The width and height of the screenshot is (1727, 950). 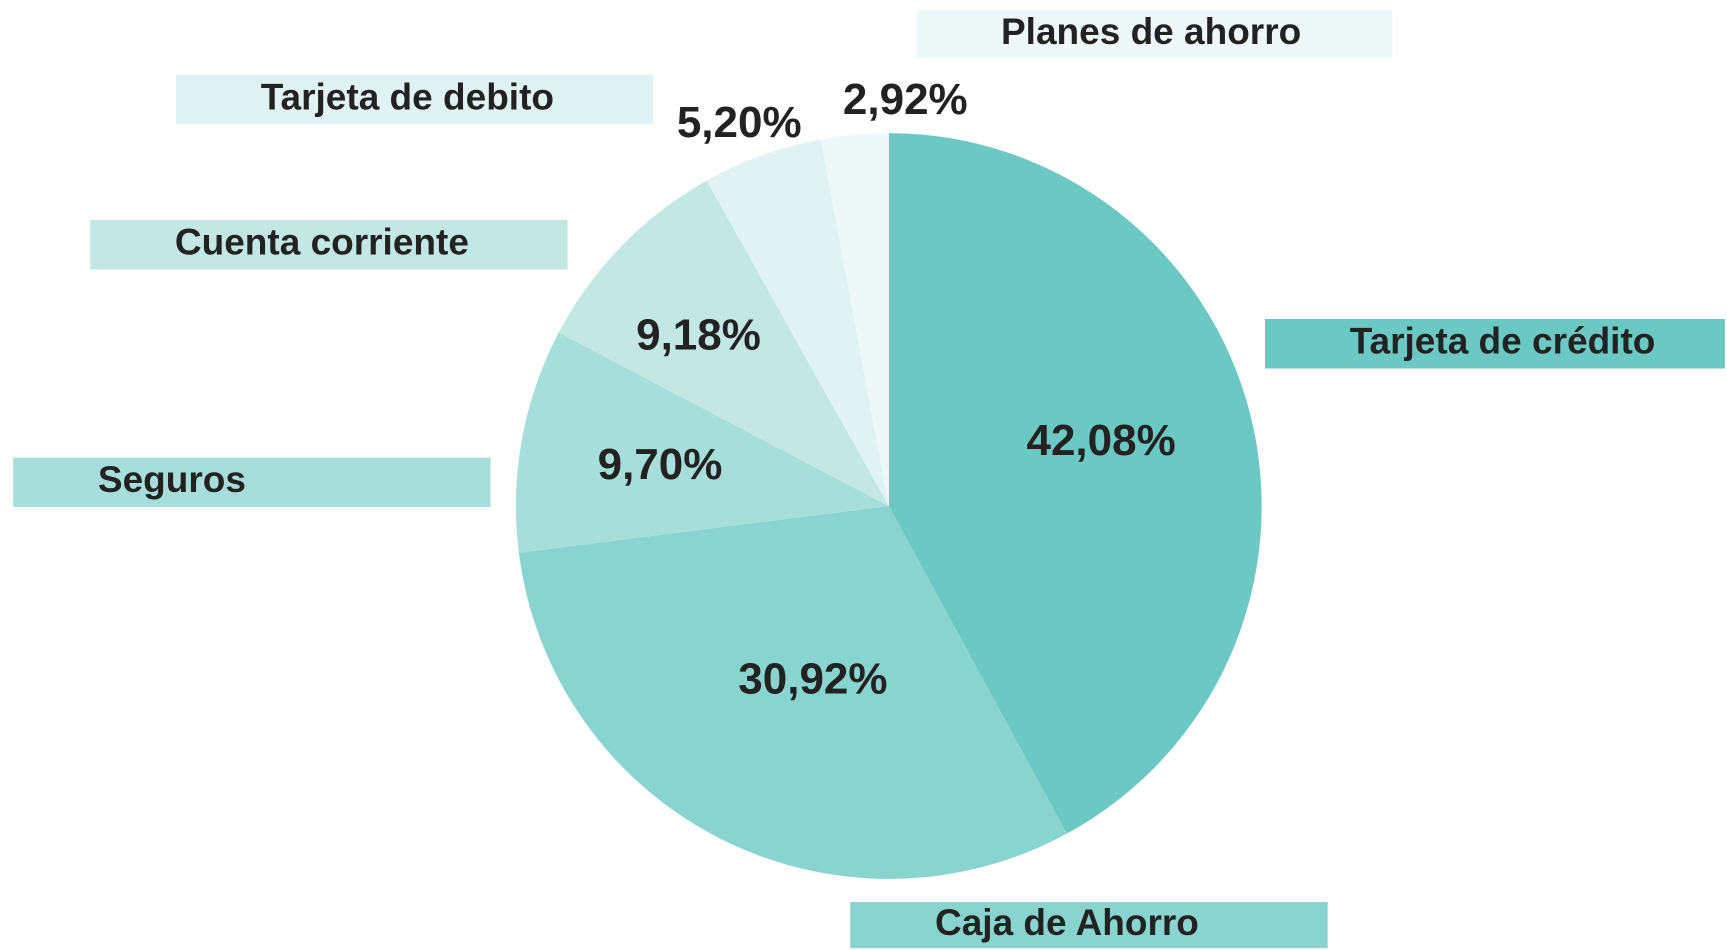 What do you see at coordinates (172, 479) in the screenshot?
I see `legend-label: Seguros` at bounding box center [172, 479].